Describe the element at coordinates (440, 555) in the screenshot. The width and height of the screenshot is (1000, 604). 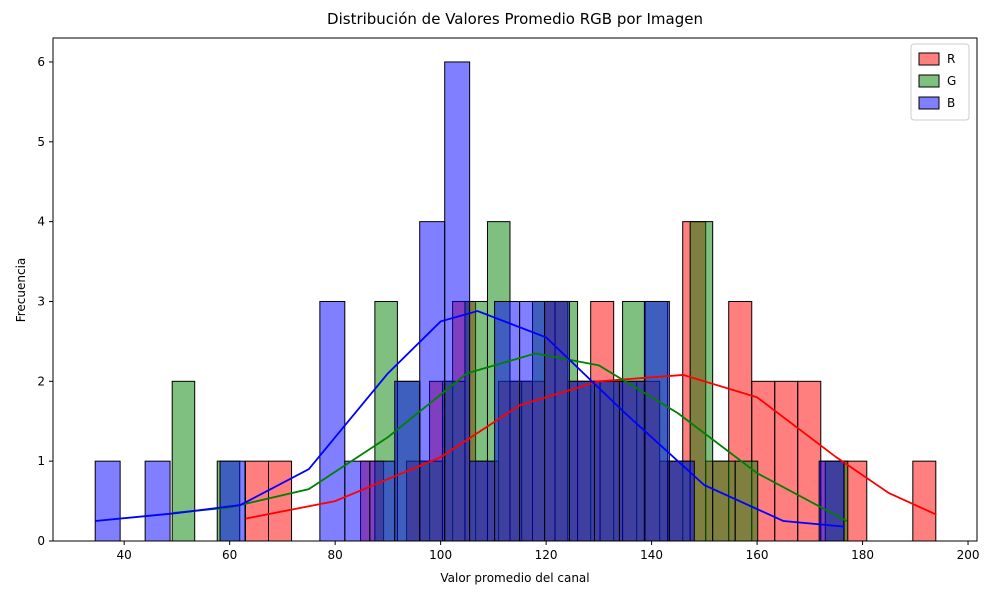
I see `x-tick-label: 100` at that location.